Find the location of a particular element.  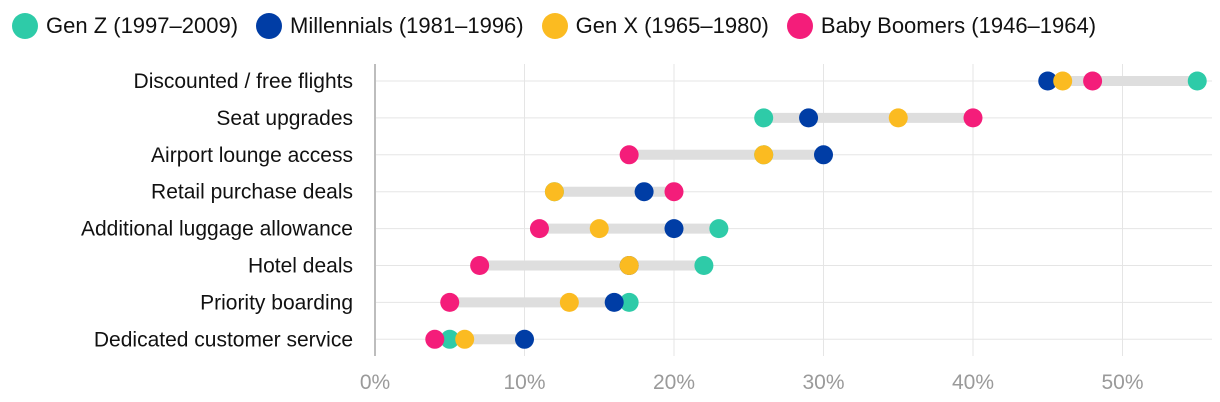

category-label: Hotel deals is located at coordinates (300, 266).